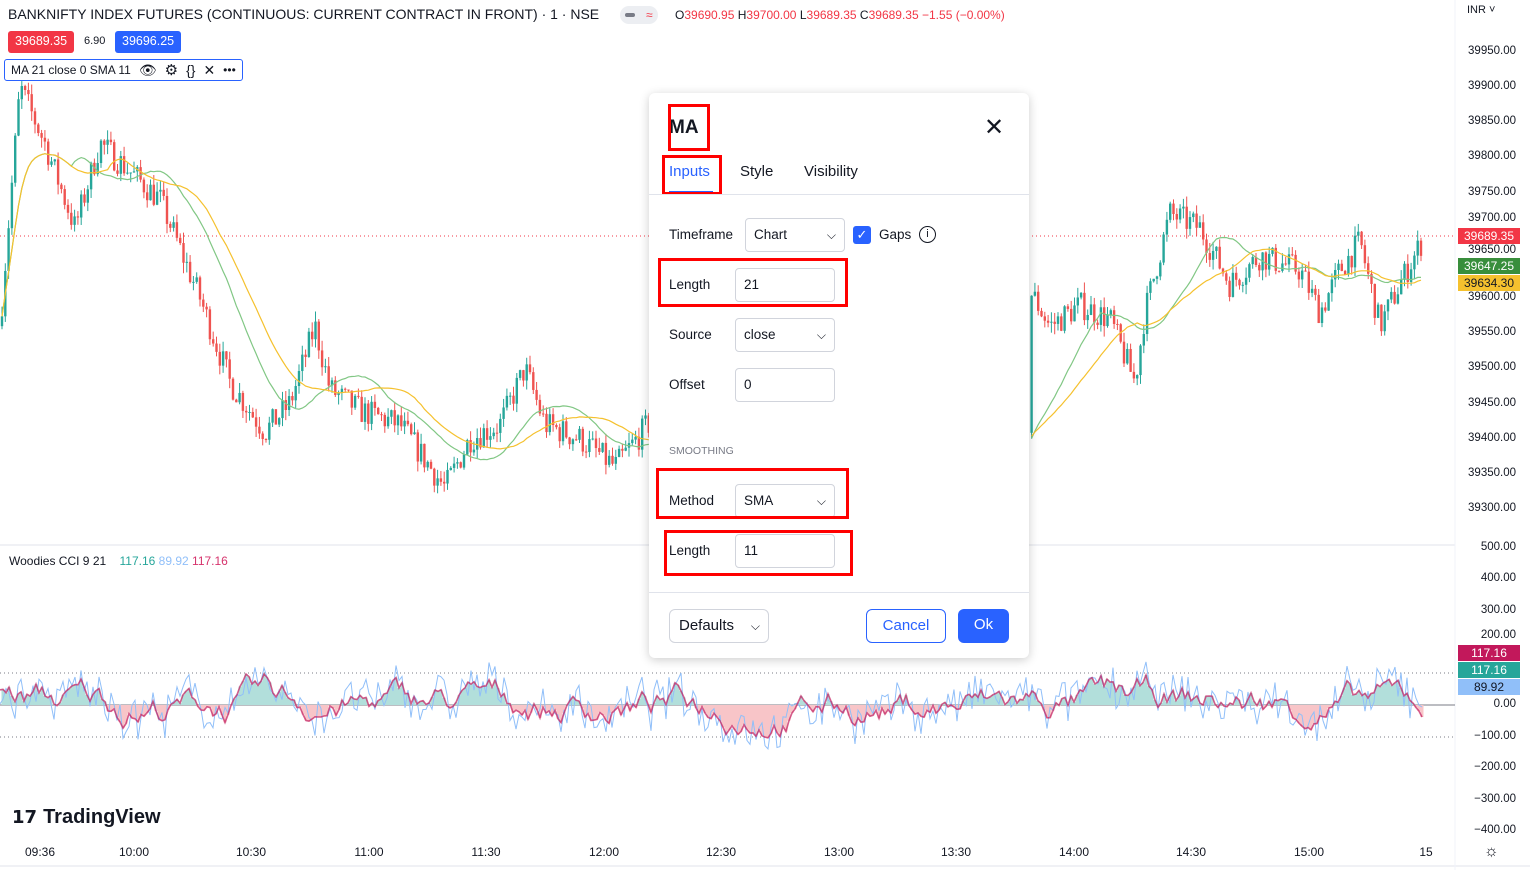  Describe the element at coordinates (795, 235) in the screenshot. I see `timeframe-select: Chart ⌵` at that location.